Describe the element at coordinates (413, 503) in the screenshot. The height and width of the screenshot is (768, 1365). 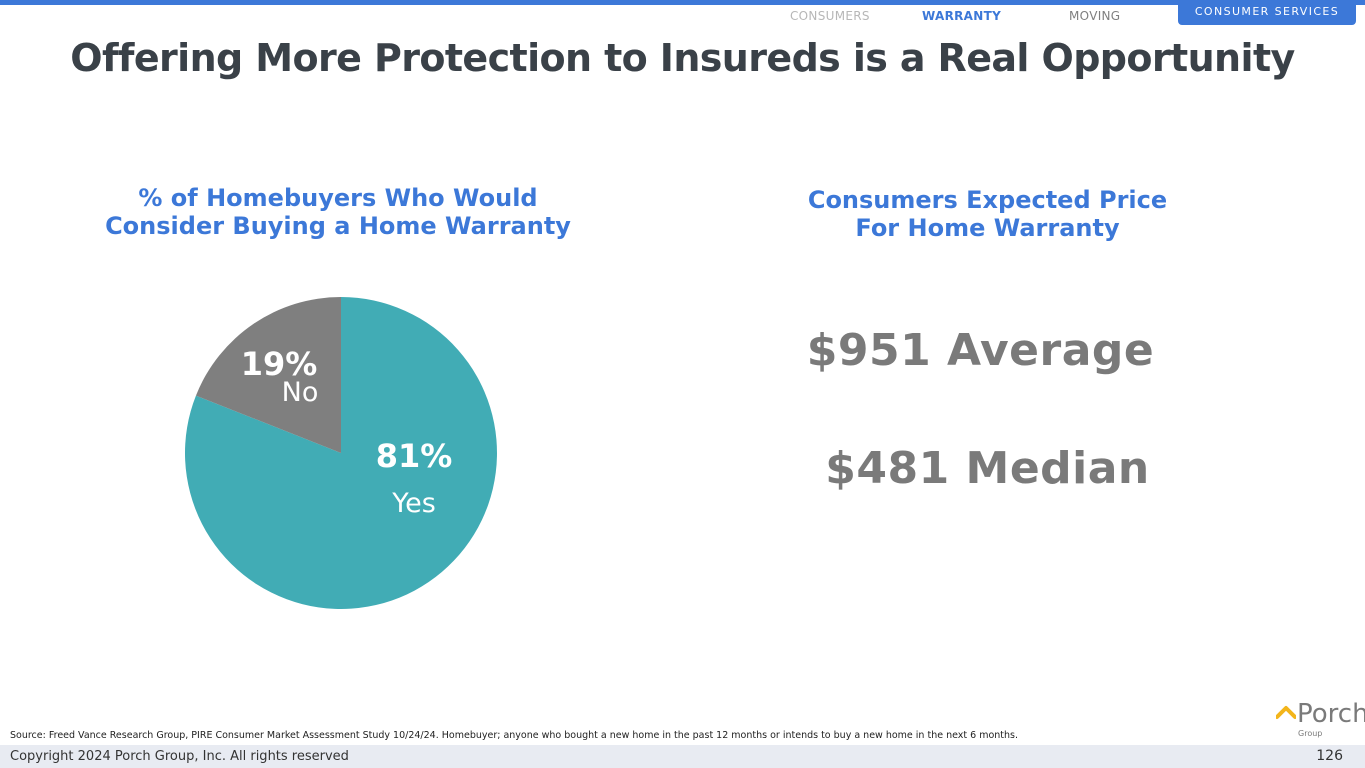
I see `pie-label-yes-category: Yes` at that location.